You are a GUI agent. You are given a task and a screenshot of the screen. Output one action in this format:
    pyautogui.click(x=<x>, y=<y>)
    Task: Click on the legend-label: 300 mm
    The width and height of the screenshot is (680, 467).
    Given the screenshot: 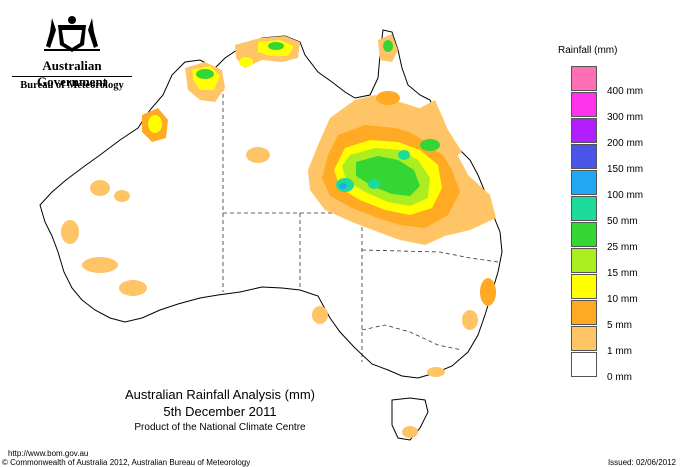 What is the action you would take?
    pyautogui.click(x=625, y=117)
    